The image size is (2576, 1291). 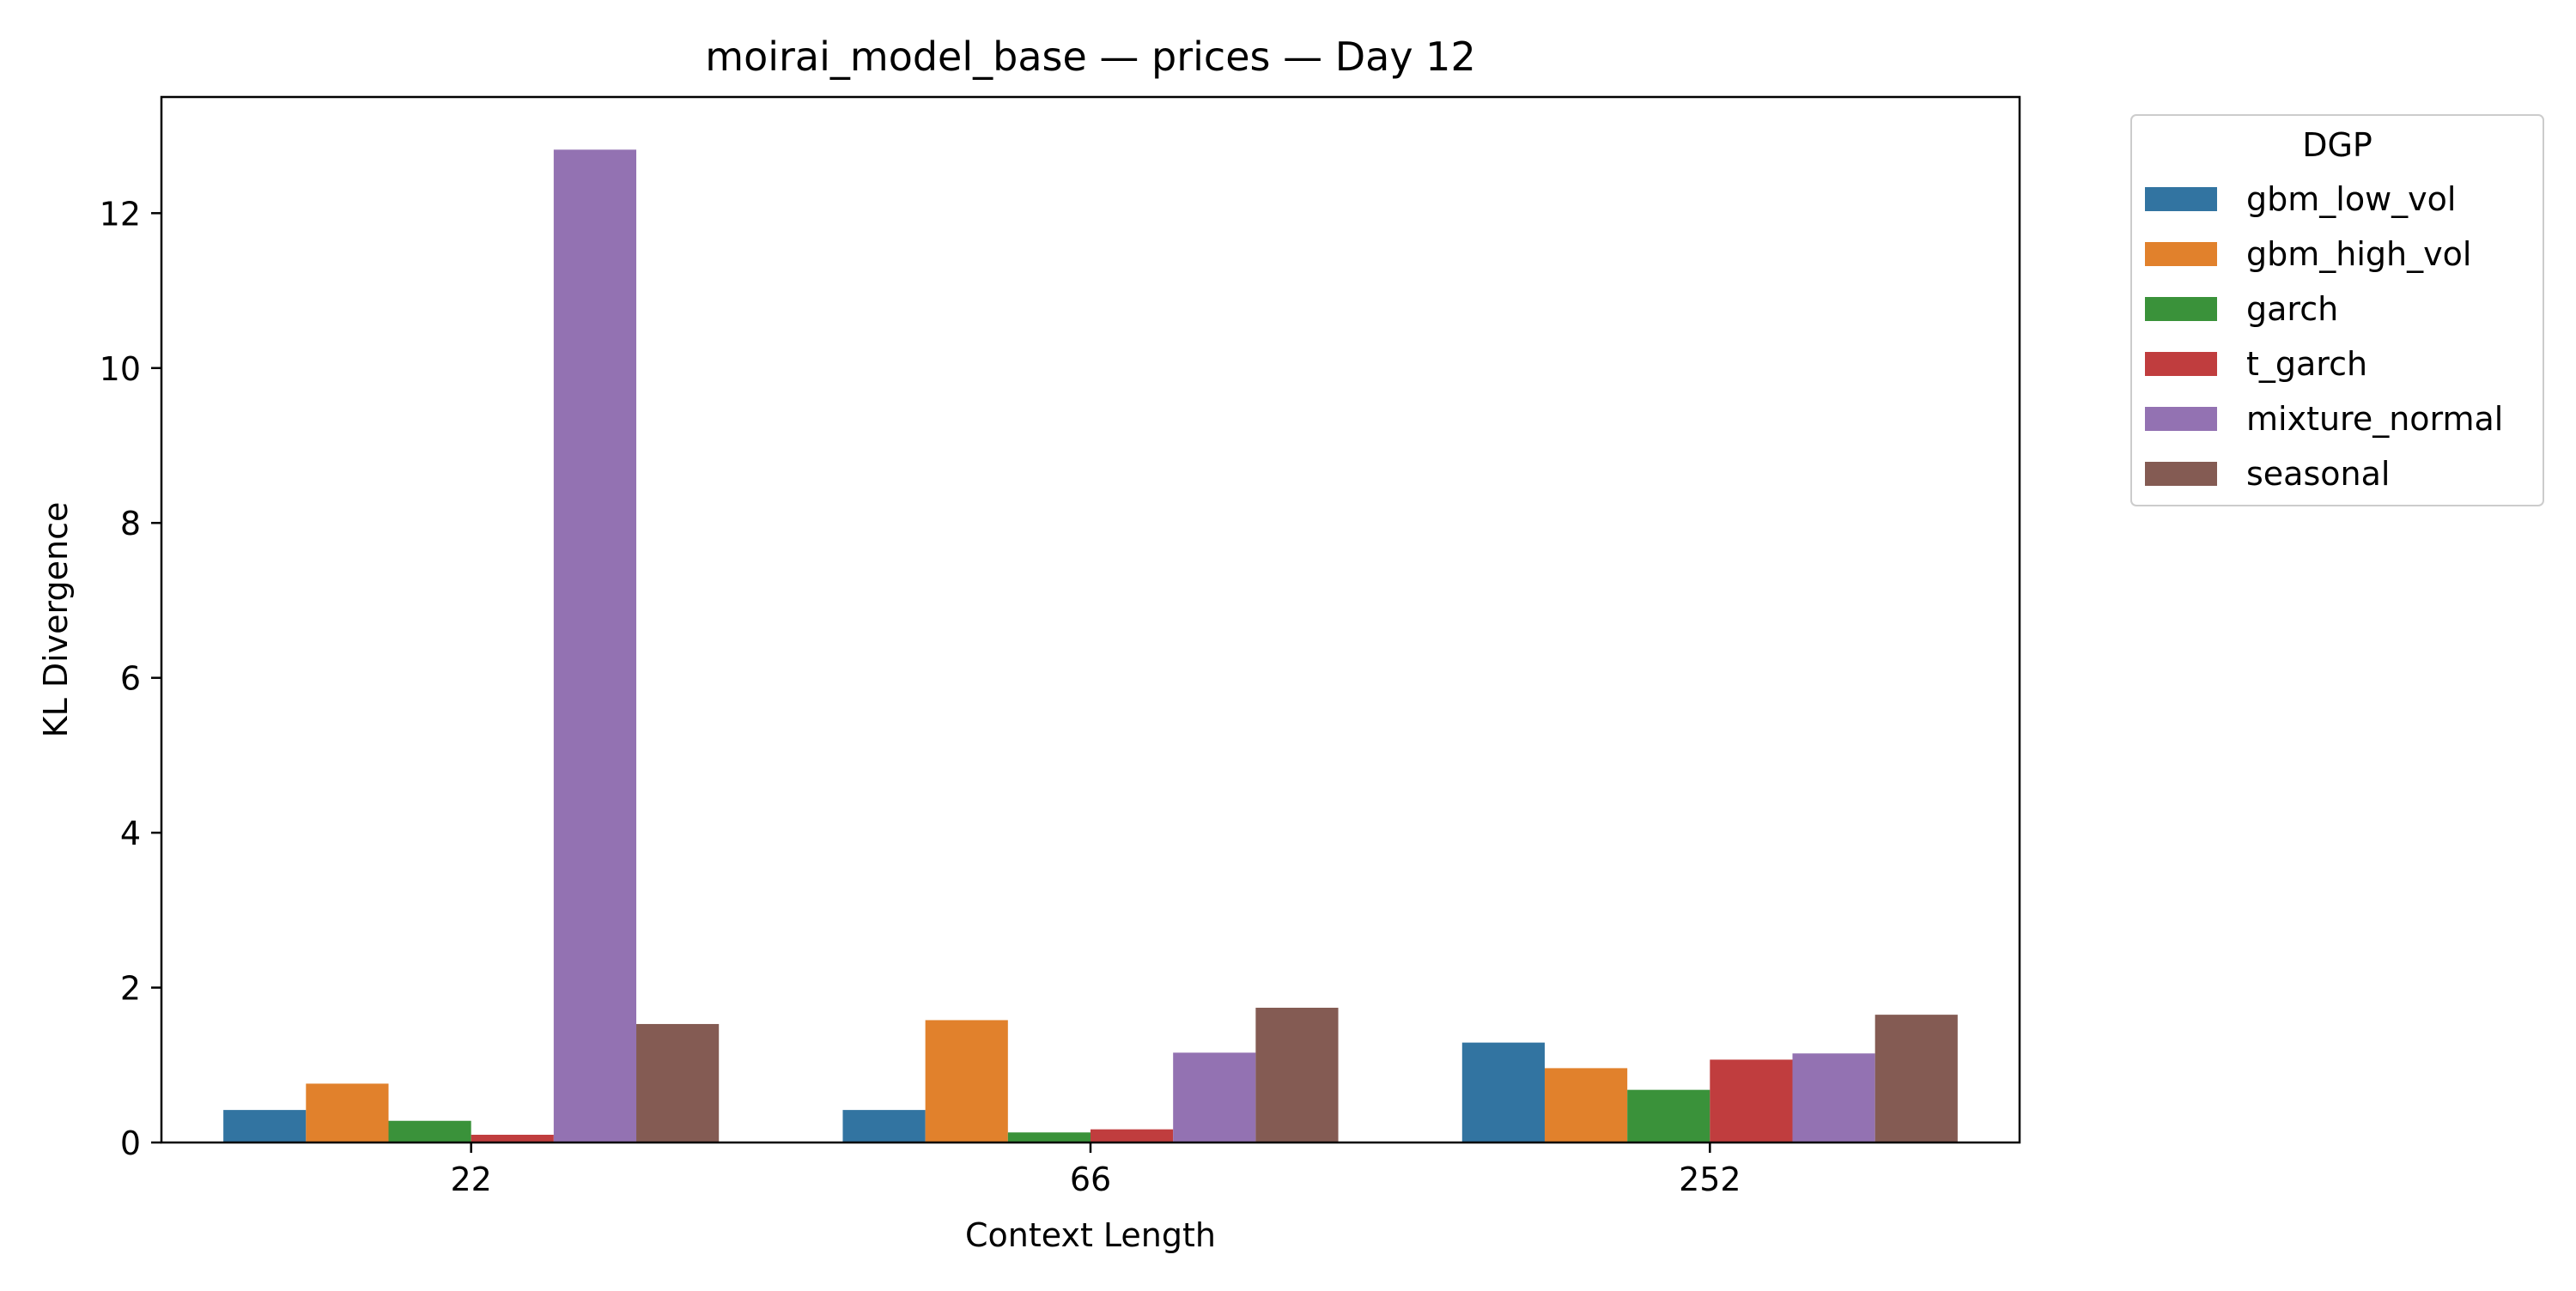 I want to click on legend-label-gbm_high_vol: gbm_high_vol, so click(x=2358, y=254).